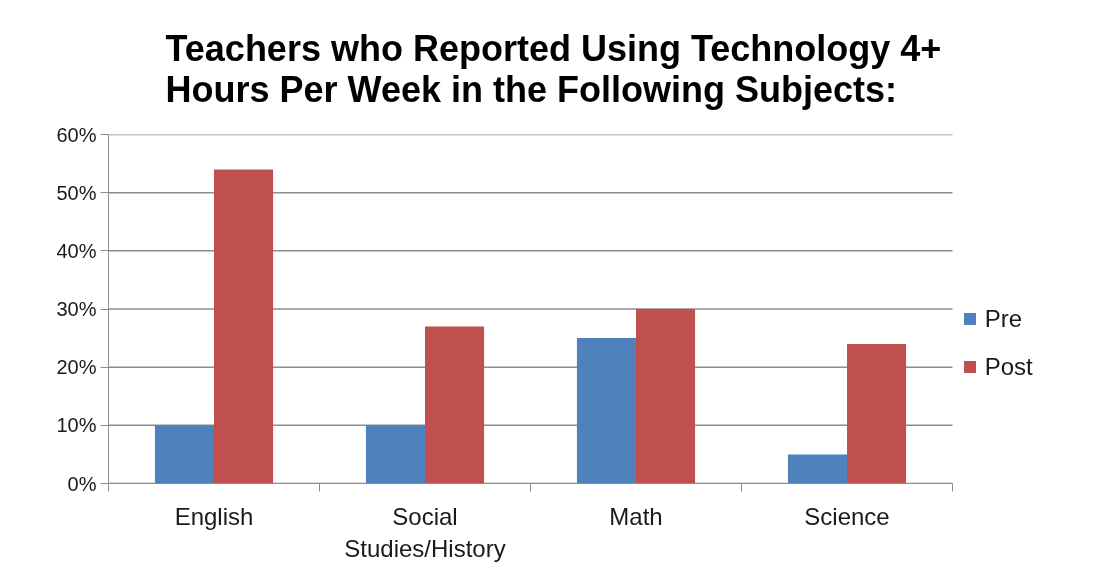 The image size is (1101, 577). What do you see at coordinates (76, 134) in the screenshot?
I see `y-tick-label: 60%` at bounding box center [76, 134].